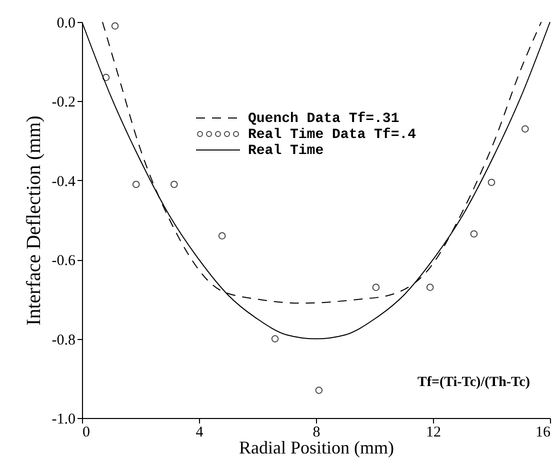  I want to click on x-tick-label: 12, so click(433, 432).